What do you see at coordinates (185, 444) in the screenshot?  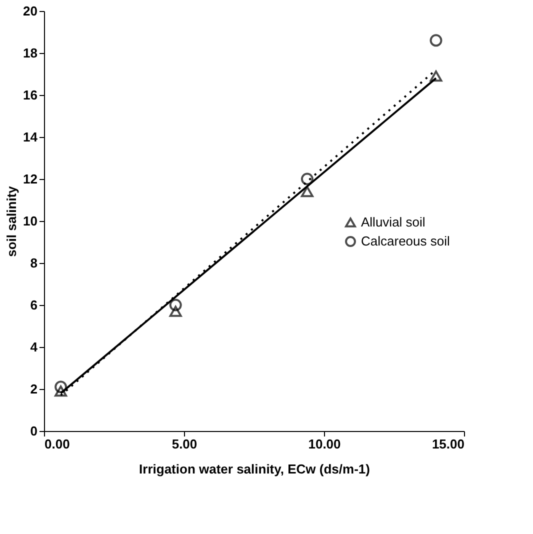 I see `x-tick-label: 5.00` at bounding box center [185, 444].